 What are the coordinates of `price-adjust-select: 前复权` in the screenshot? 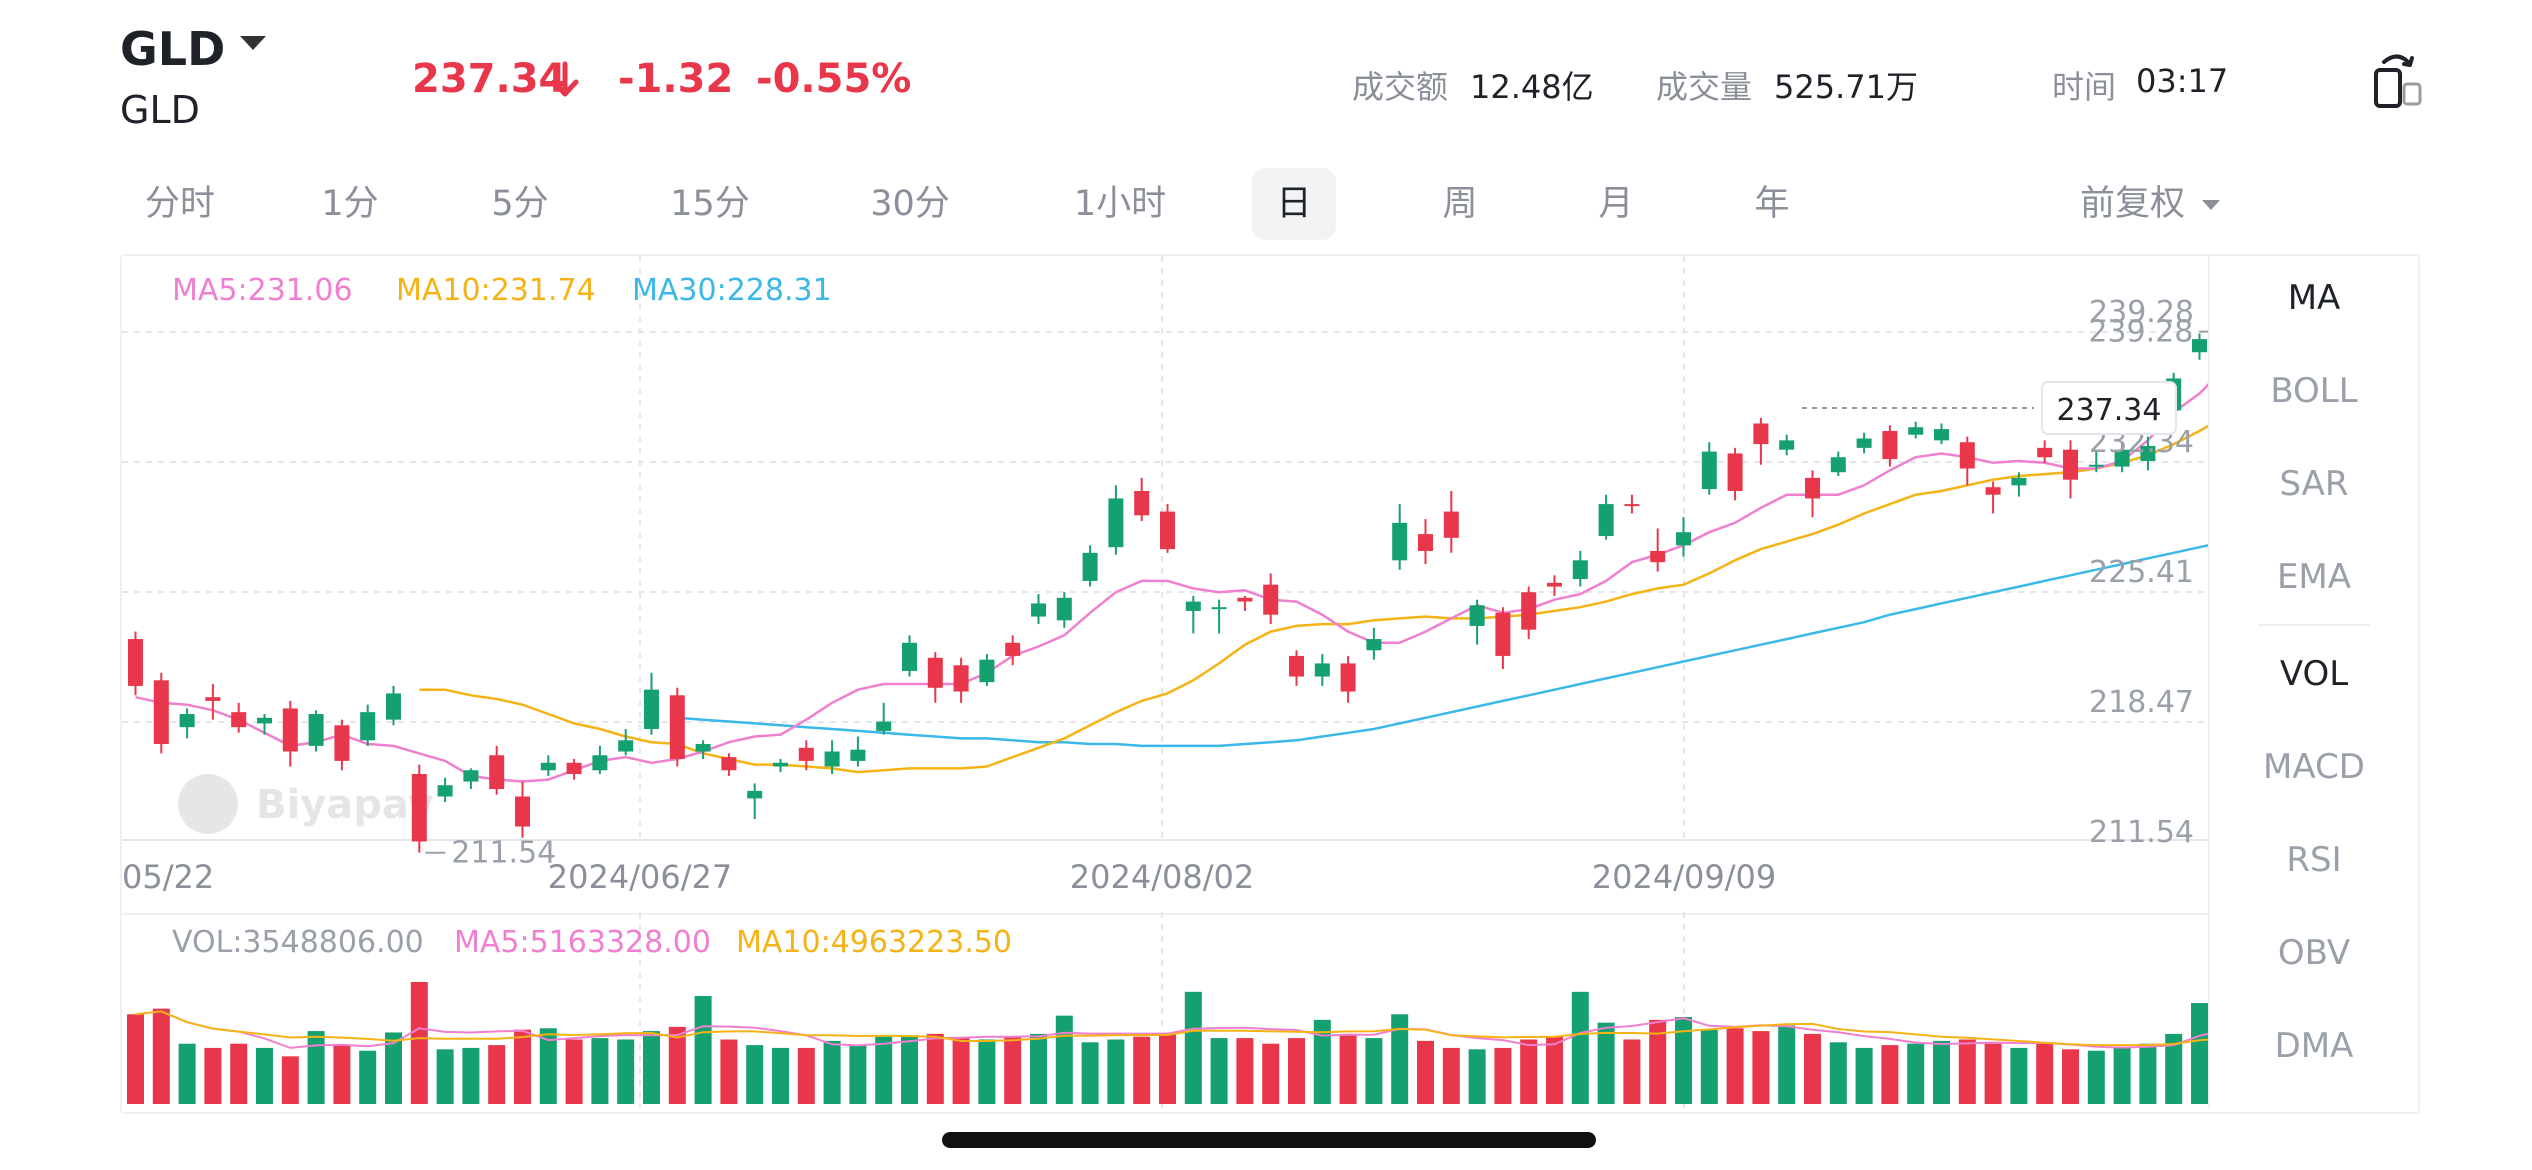 It's located at (2133, 204).